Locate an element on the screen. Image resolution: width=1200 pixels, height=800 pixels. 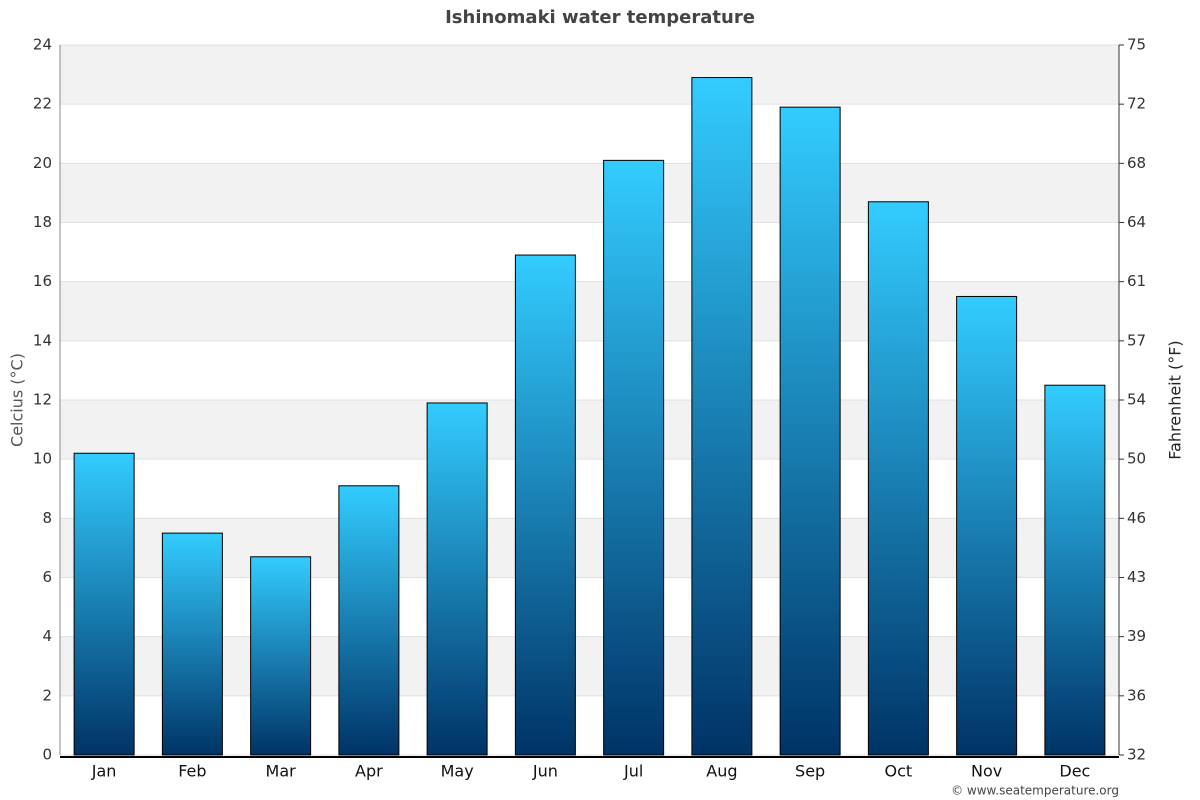
y2-tick-label: 36 is located at coordinates (1136, 695).